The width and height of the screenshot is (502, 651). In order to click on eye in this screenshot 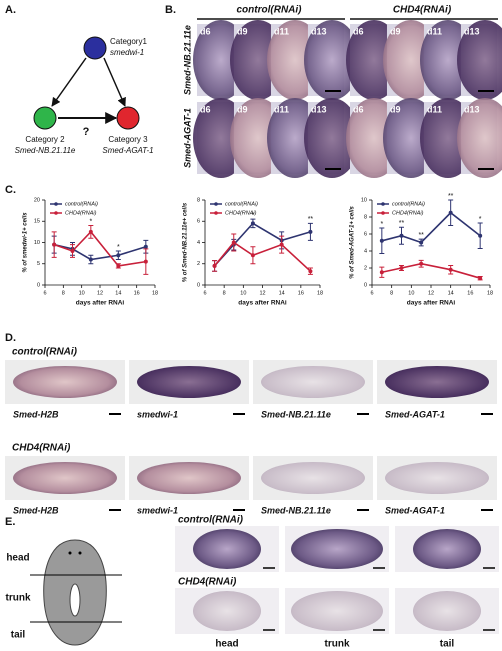, I will do `click(70, 553)`.